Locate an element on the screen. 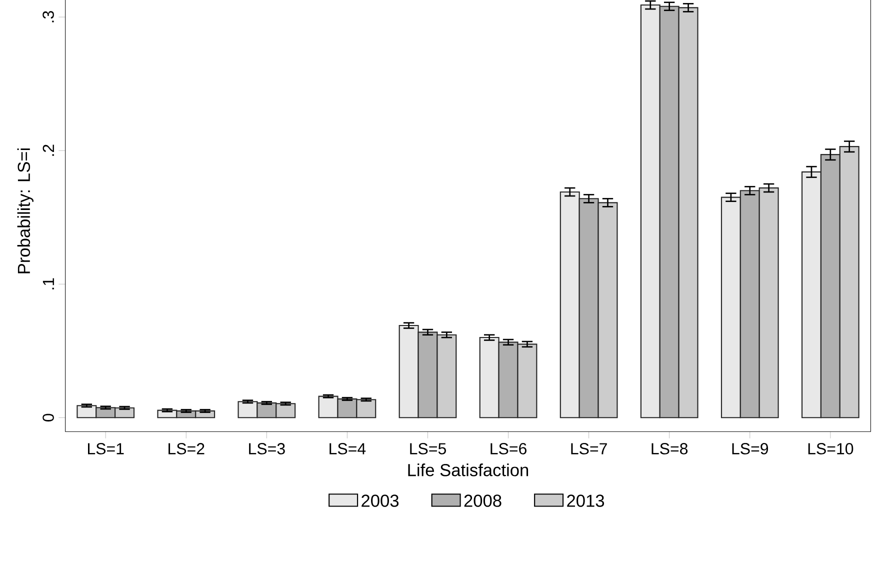 Image resolution: width=877 pixels, height=565 pixels. x-axis-title: Life Satisfaction is located at coordinates (468, 470).